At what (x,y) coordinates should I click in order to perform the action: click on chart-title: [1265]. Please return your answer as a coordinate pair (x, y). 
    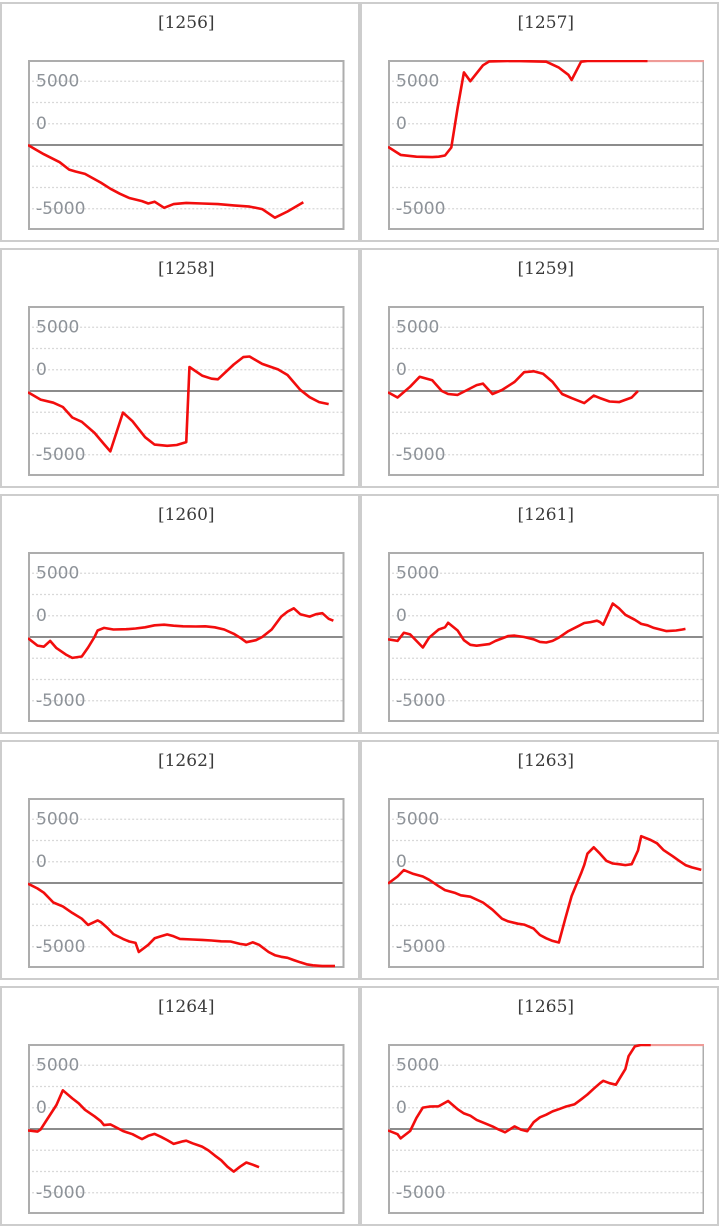
    Looking at the image, I should click on (546, 1007).